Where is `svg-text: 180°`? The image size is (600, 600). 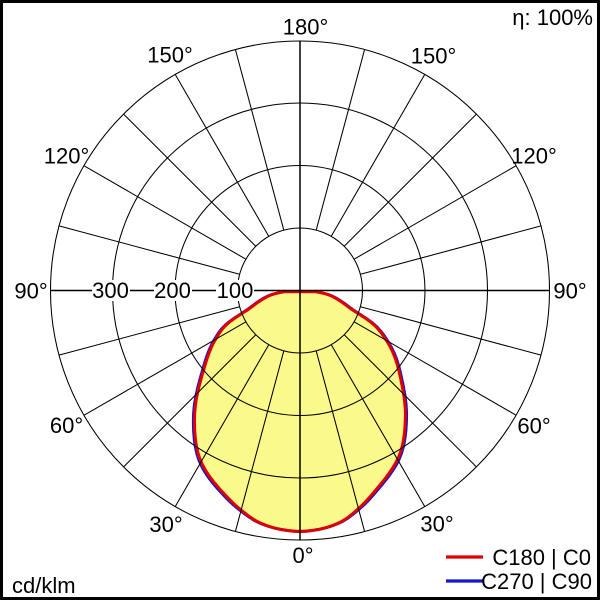
svg-text: 180° is located at coordinates (306, 27).